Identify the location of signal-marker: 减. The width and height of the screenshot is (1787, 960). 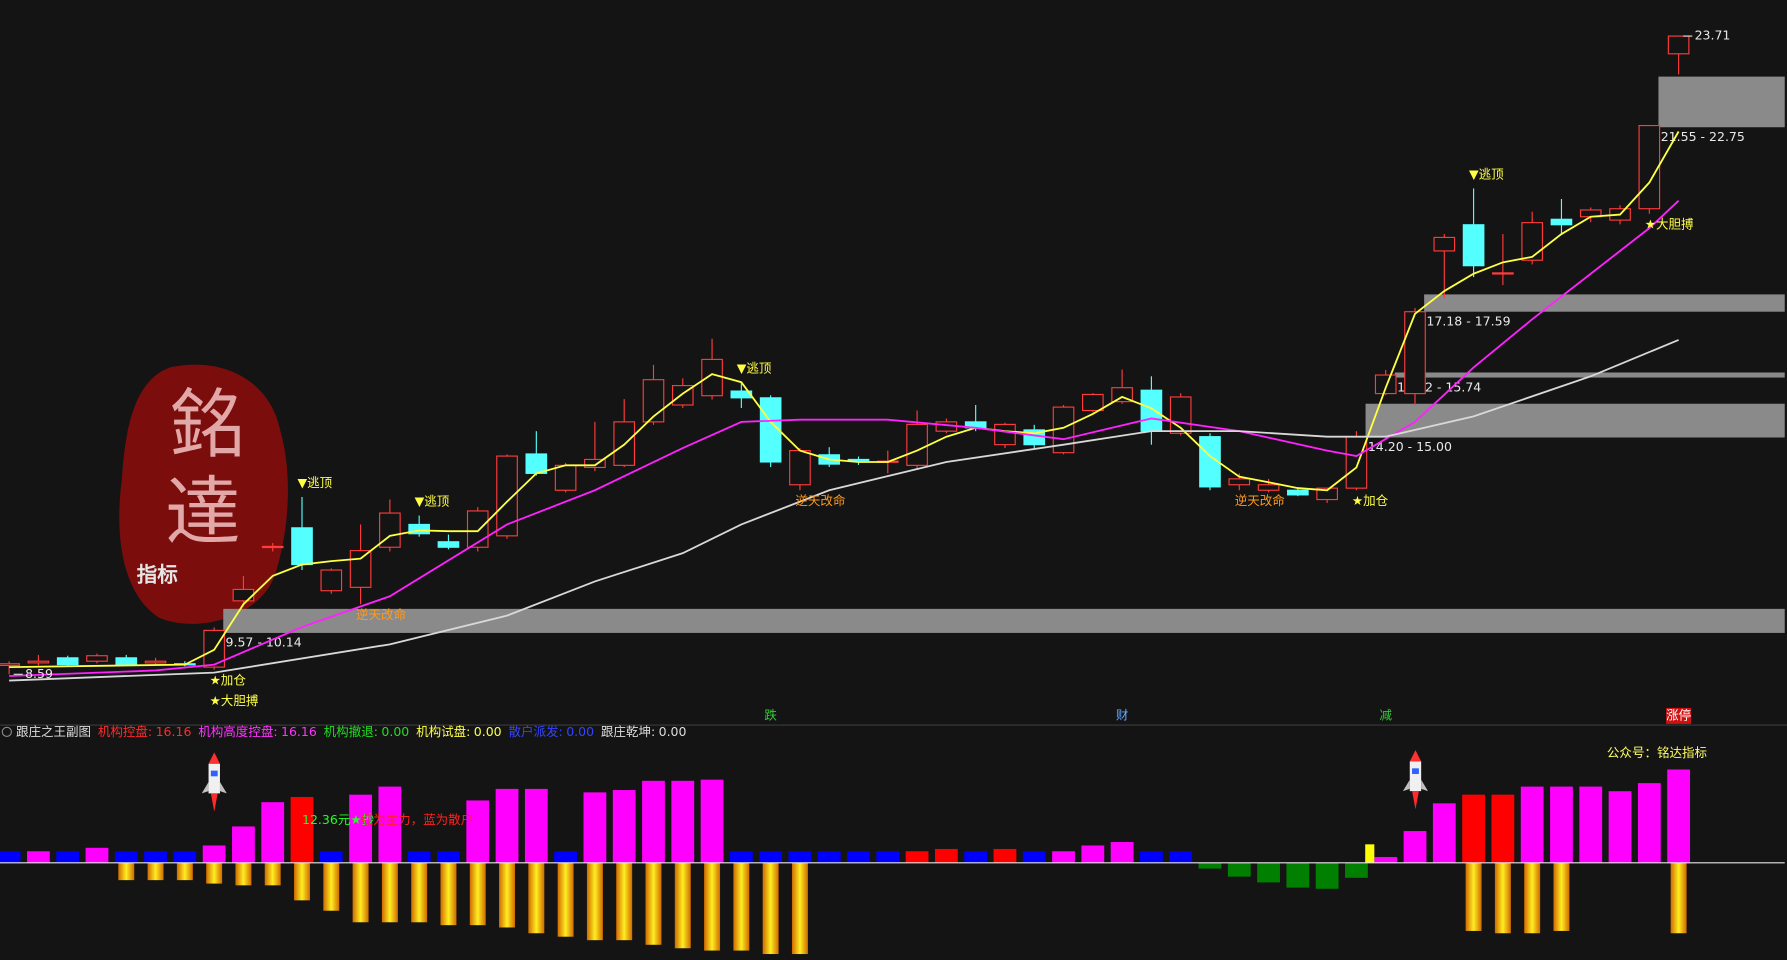
(1385, 714).